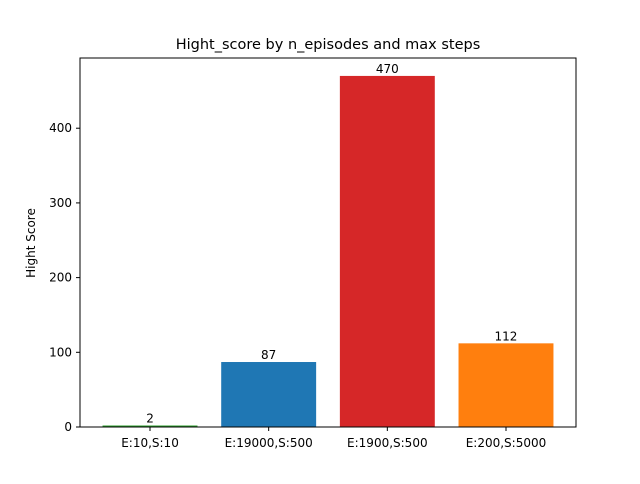 This screenshot has width=640, height=484. What do you see at coordinates (387, 69) in the screenshot?
I see `bar-value-label-2: 470` at bounding box center [387, 69].